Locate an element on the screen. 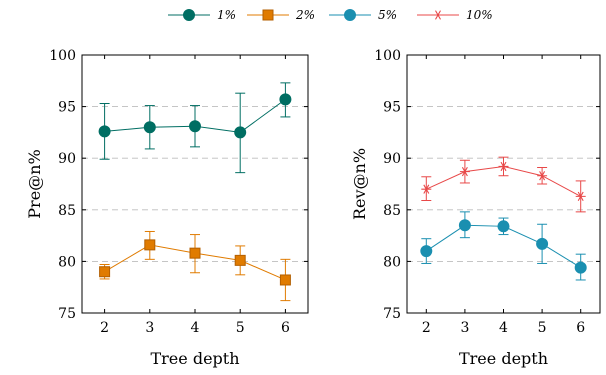 Image resolution: width=606 pixels, height=375 pixels. legend-label: 2% is located at coordinates (305, 15).